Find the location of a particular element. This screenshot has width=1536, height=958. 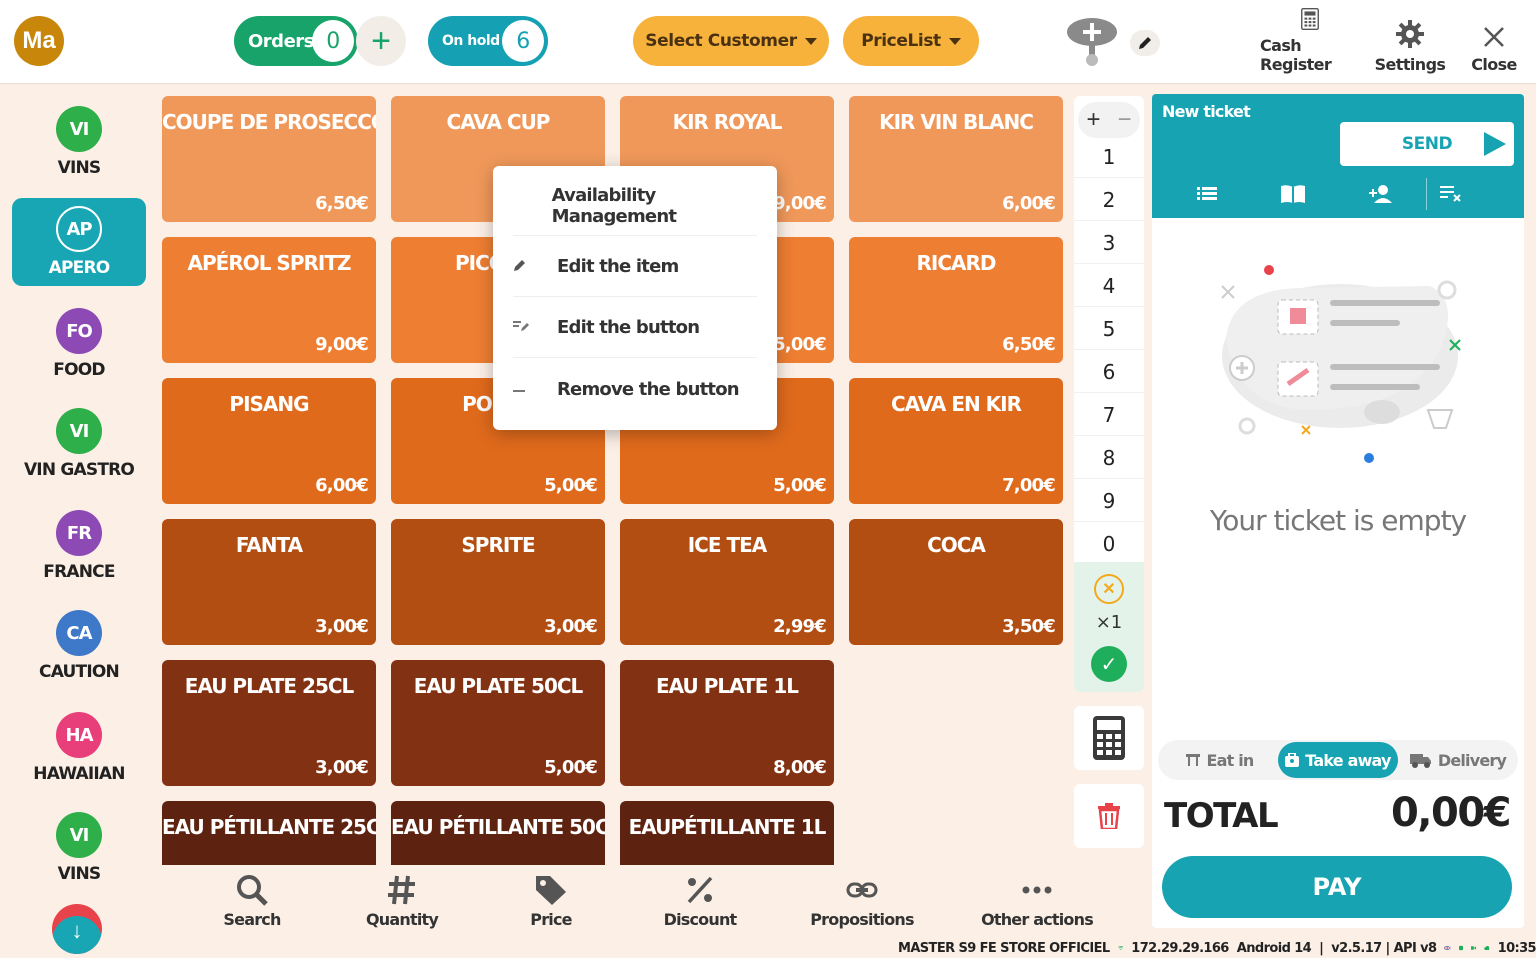

book-icon is located at coordinates (1293, 194).